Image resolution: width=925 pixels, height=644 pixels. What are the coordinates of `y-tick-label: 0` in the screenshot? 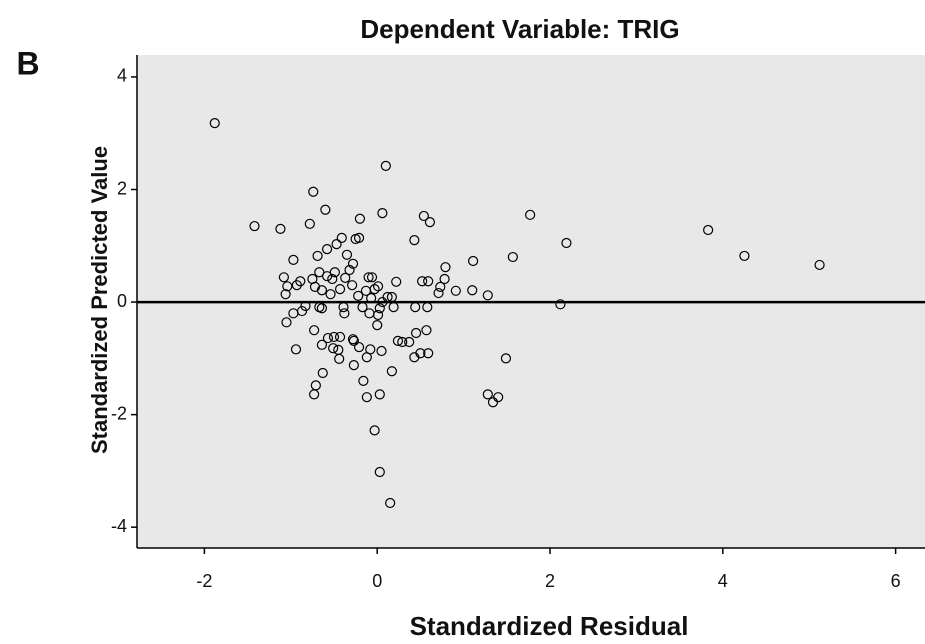 It's located at (122, 301).